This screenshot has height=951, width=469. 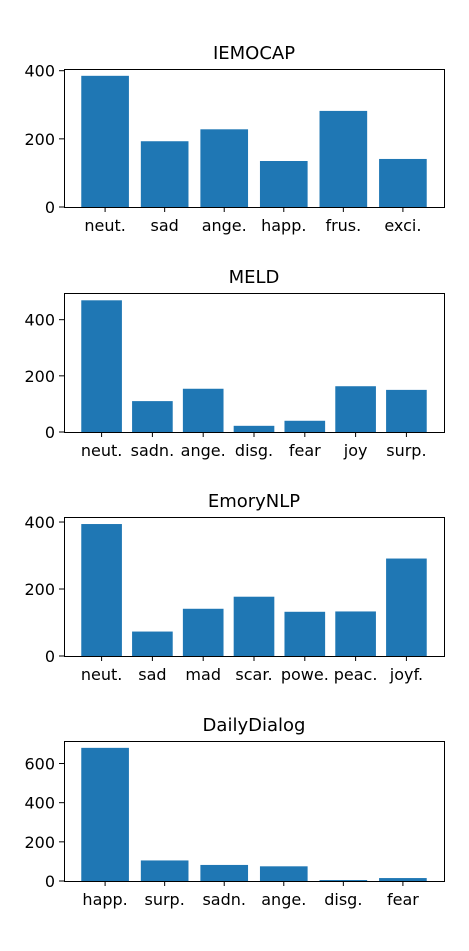 I want to click on x-tick-label: exci., so click(x=402, y=225).